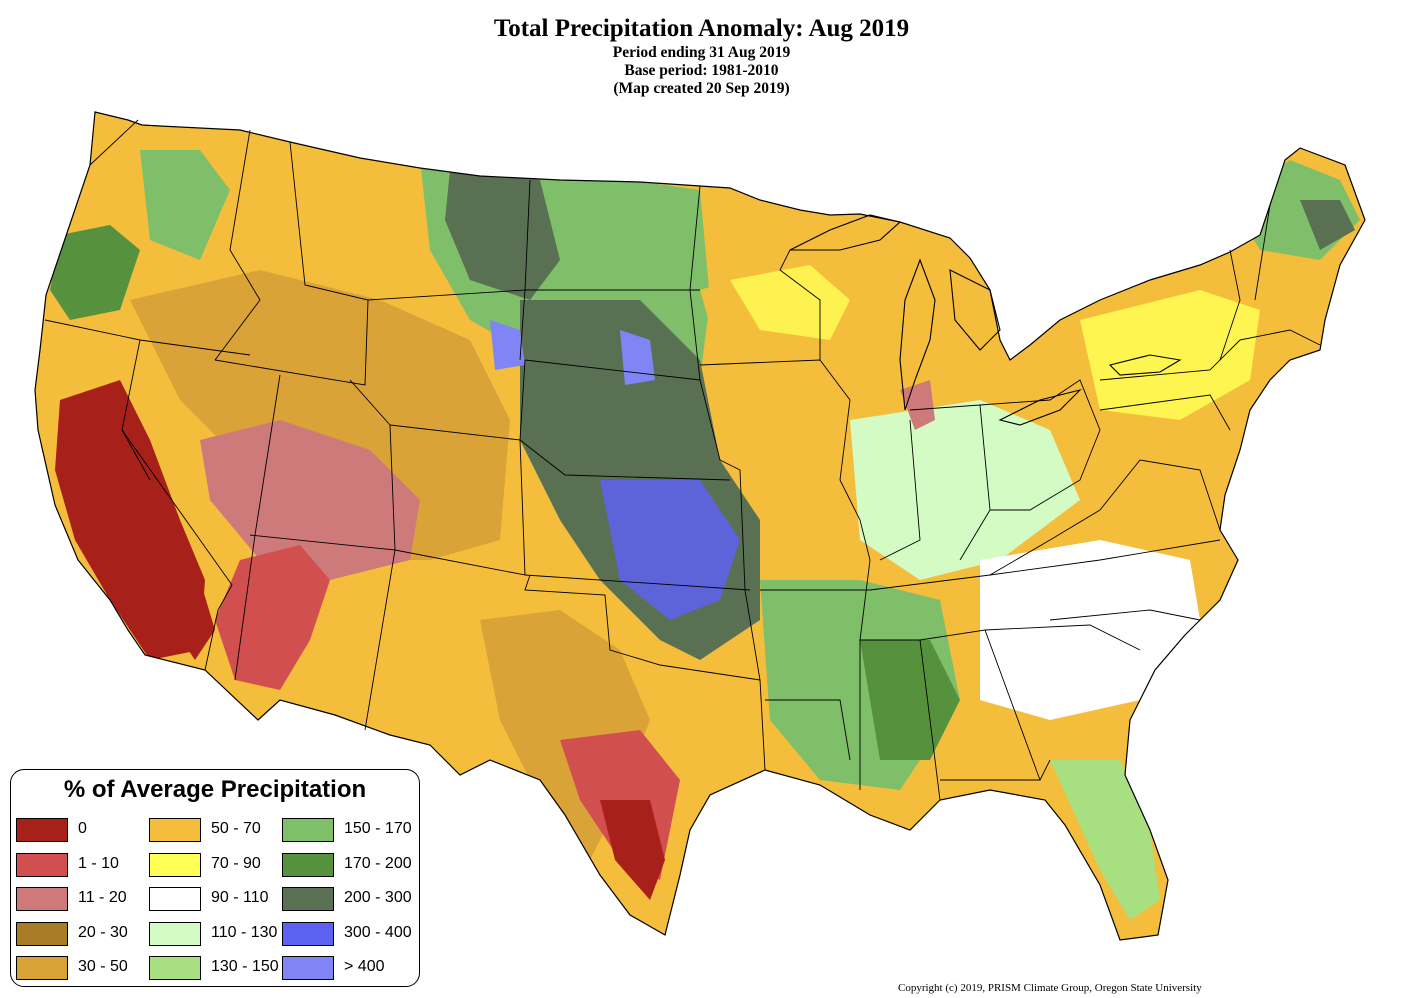 The image size is (1403, 998). What do you see at coordinates (378, 863) in the screenshot?
I see `legend-label: 170 - 200` at bounding box center [378, 863].